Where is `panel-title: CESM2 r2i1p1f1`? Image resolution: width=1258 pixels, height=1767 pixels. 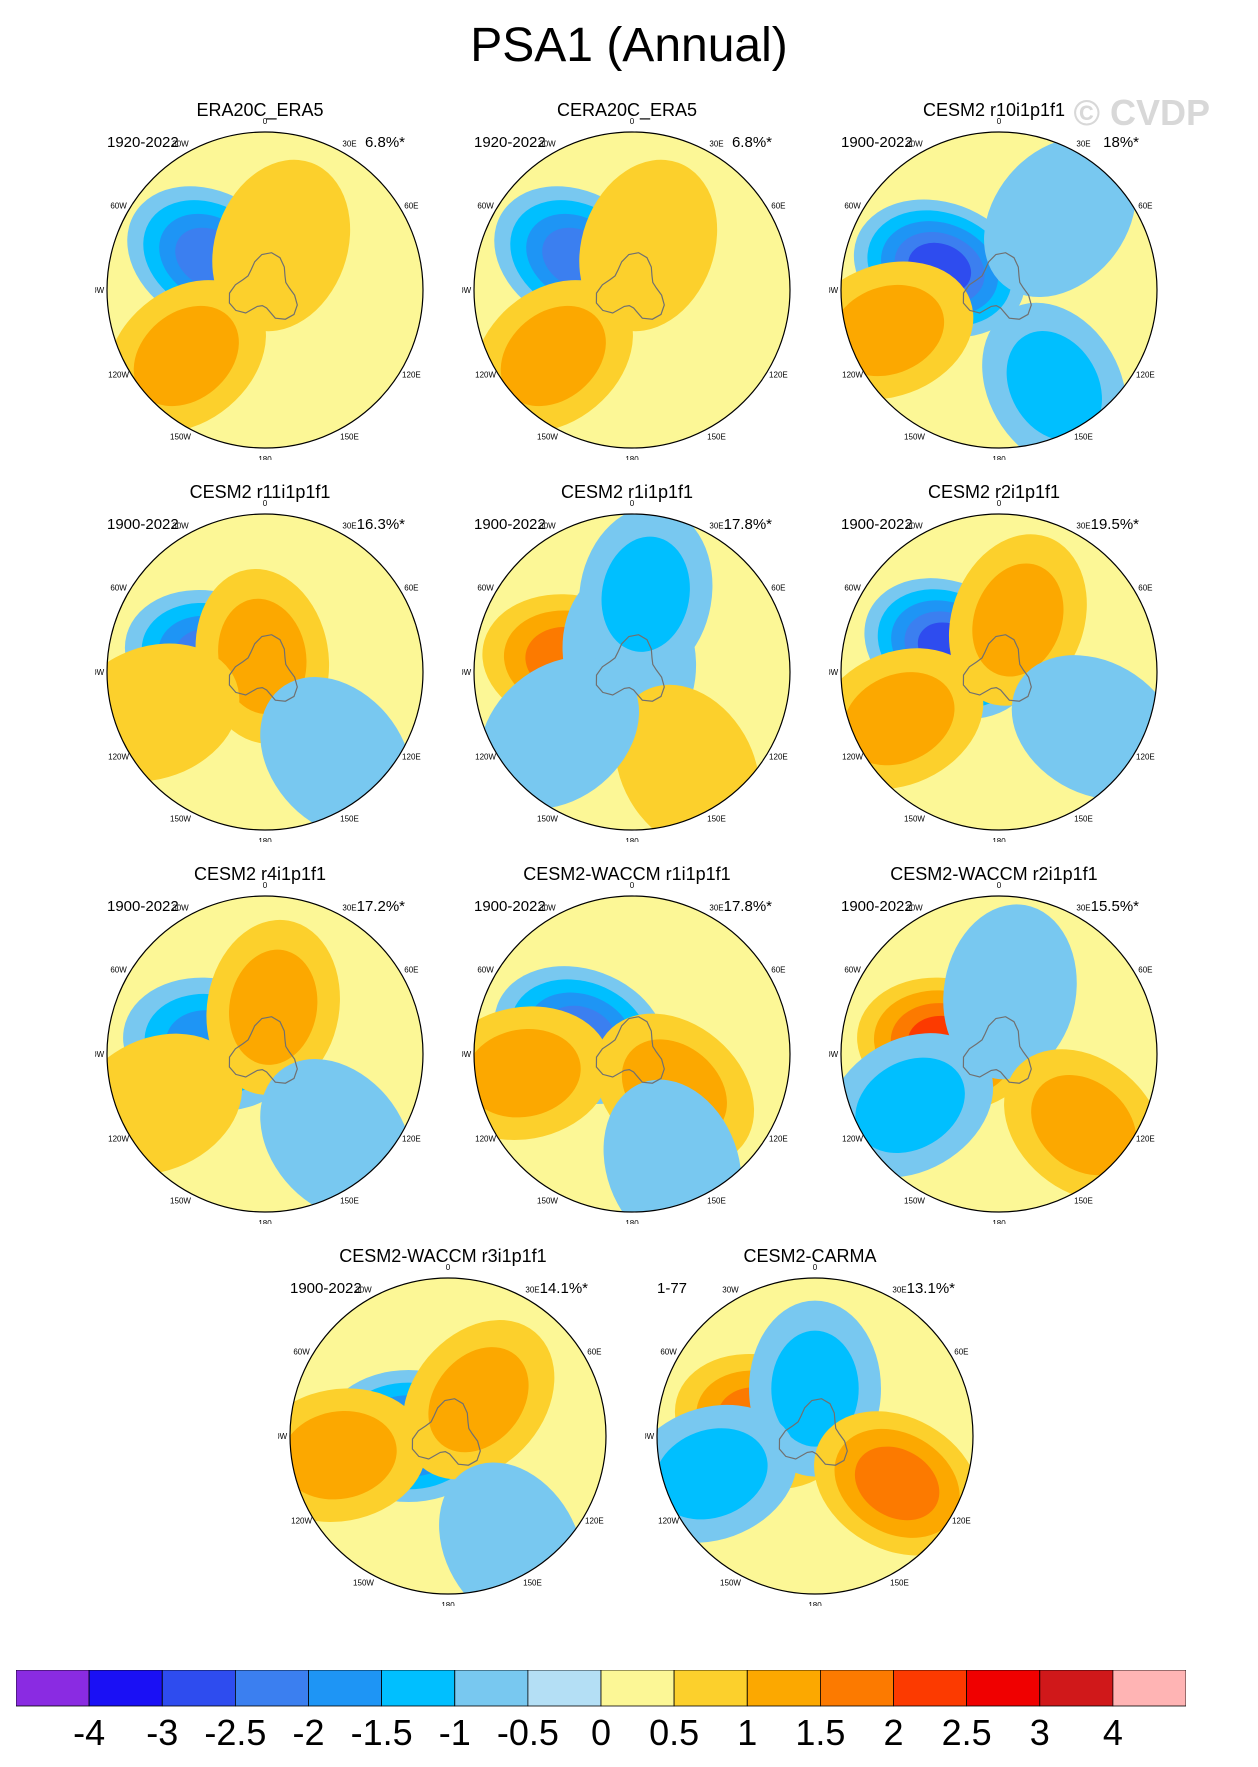
panel-title: CESM2 r2i1p1f1 is located at coordinates (994, 492).